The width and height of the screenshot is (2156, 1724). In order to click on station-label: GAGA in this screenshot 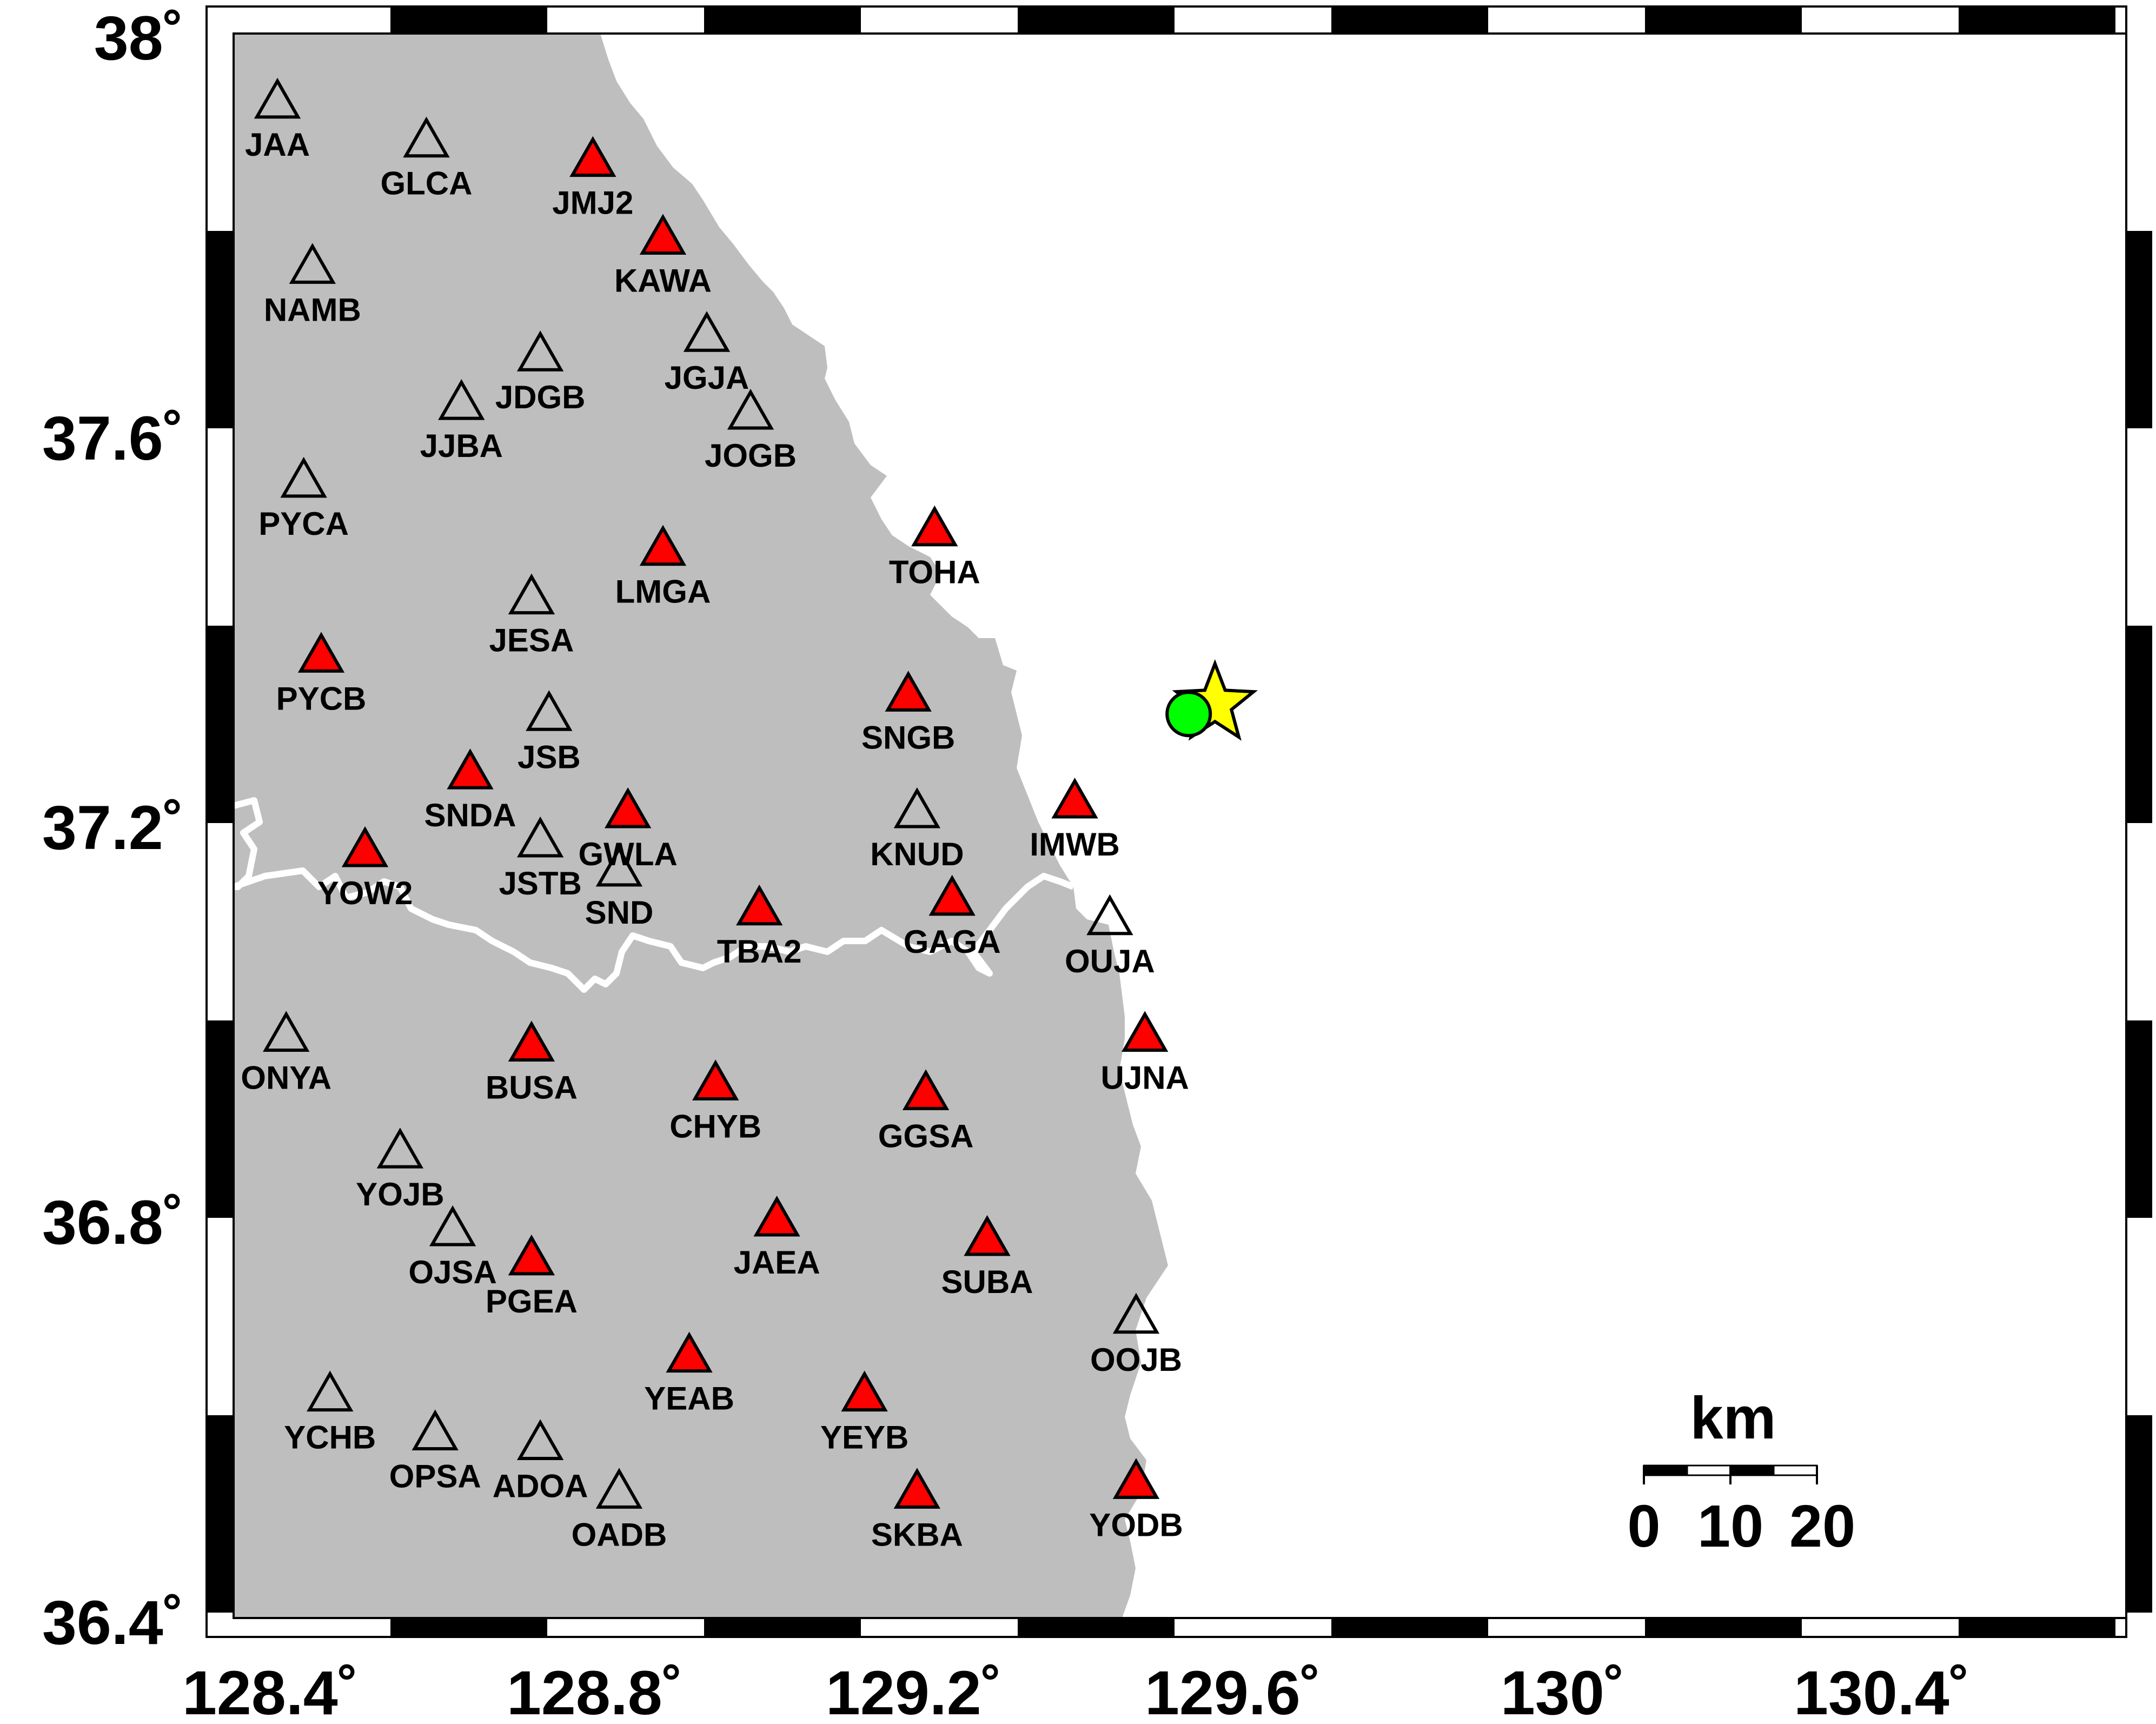, I will do `click(952, 942)`.